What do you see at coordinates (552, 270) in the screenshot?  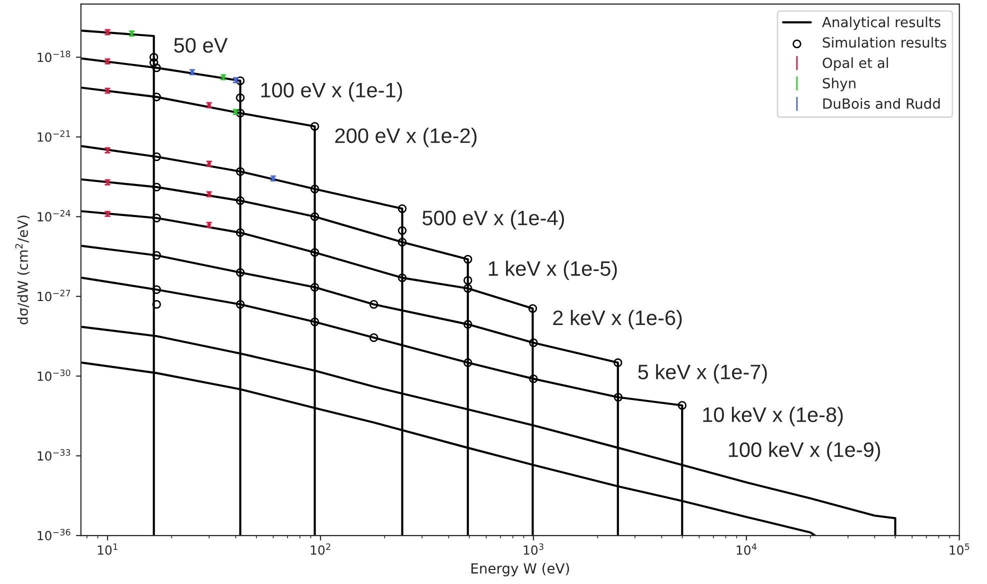 I see `annotation: 1 keV x (1e-5)` at bounding box center [552, 270].